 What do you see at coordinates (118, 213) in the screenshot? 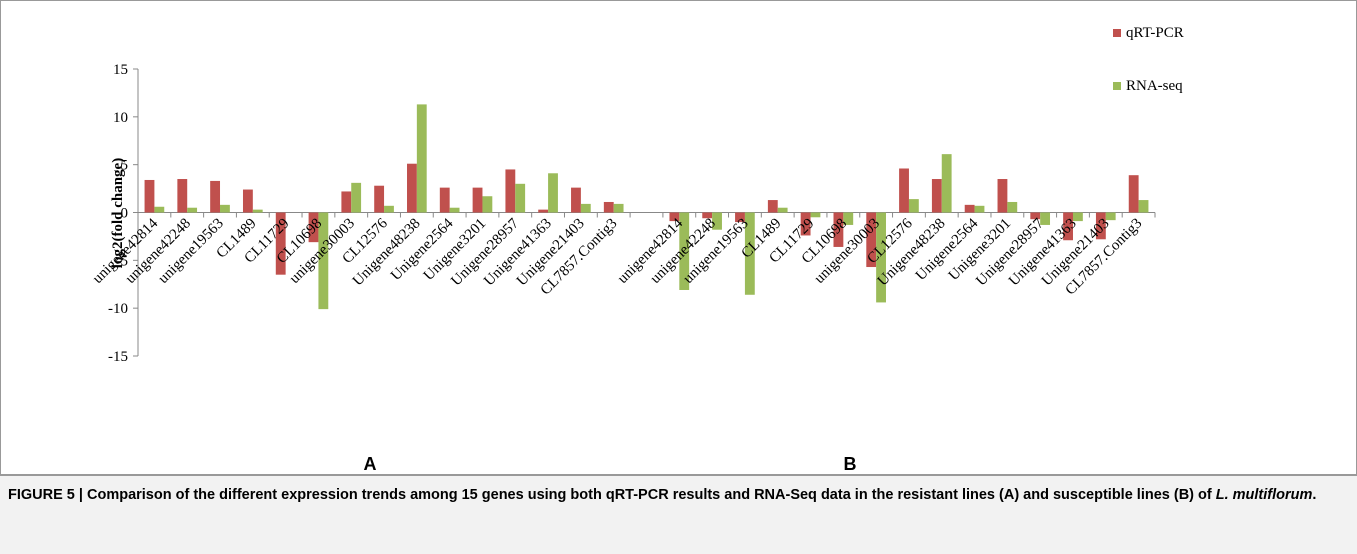
I see `y-axis-label: log2(fold change)` at bounding box center [118, 213].